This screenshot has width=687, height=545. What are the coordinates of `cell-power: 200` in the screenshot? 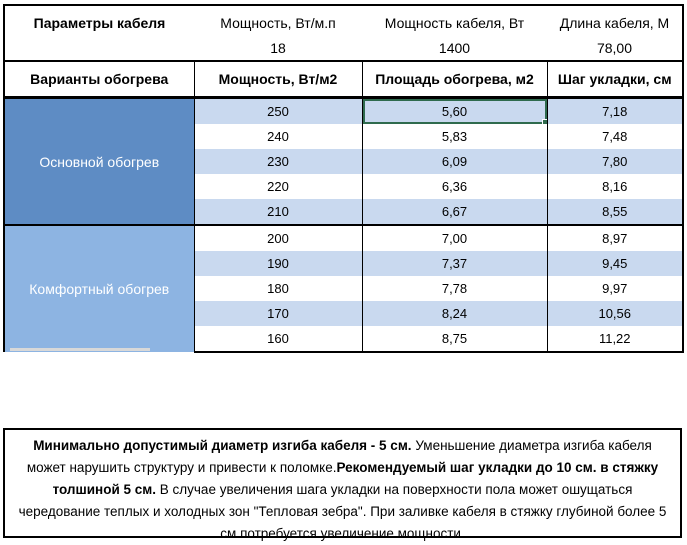 It's located at (278, 237).